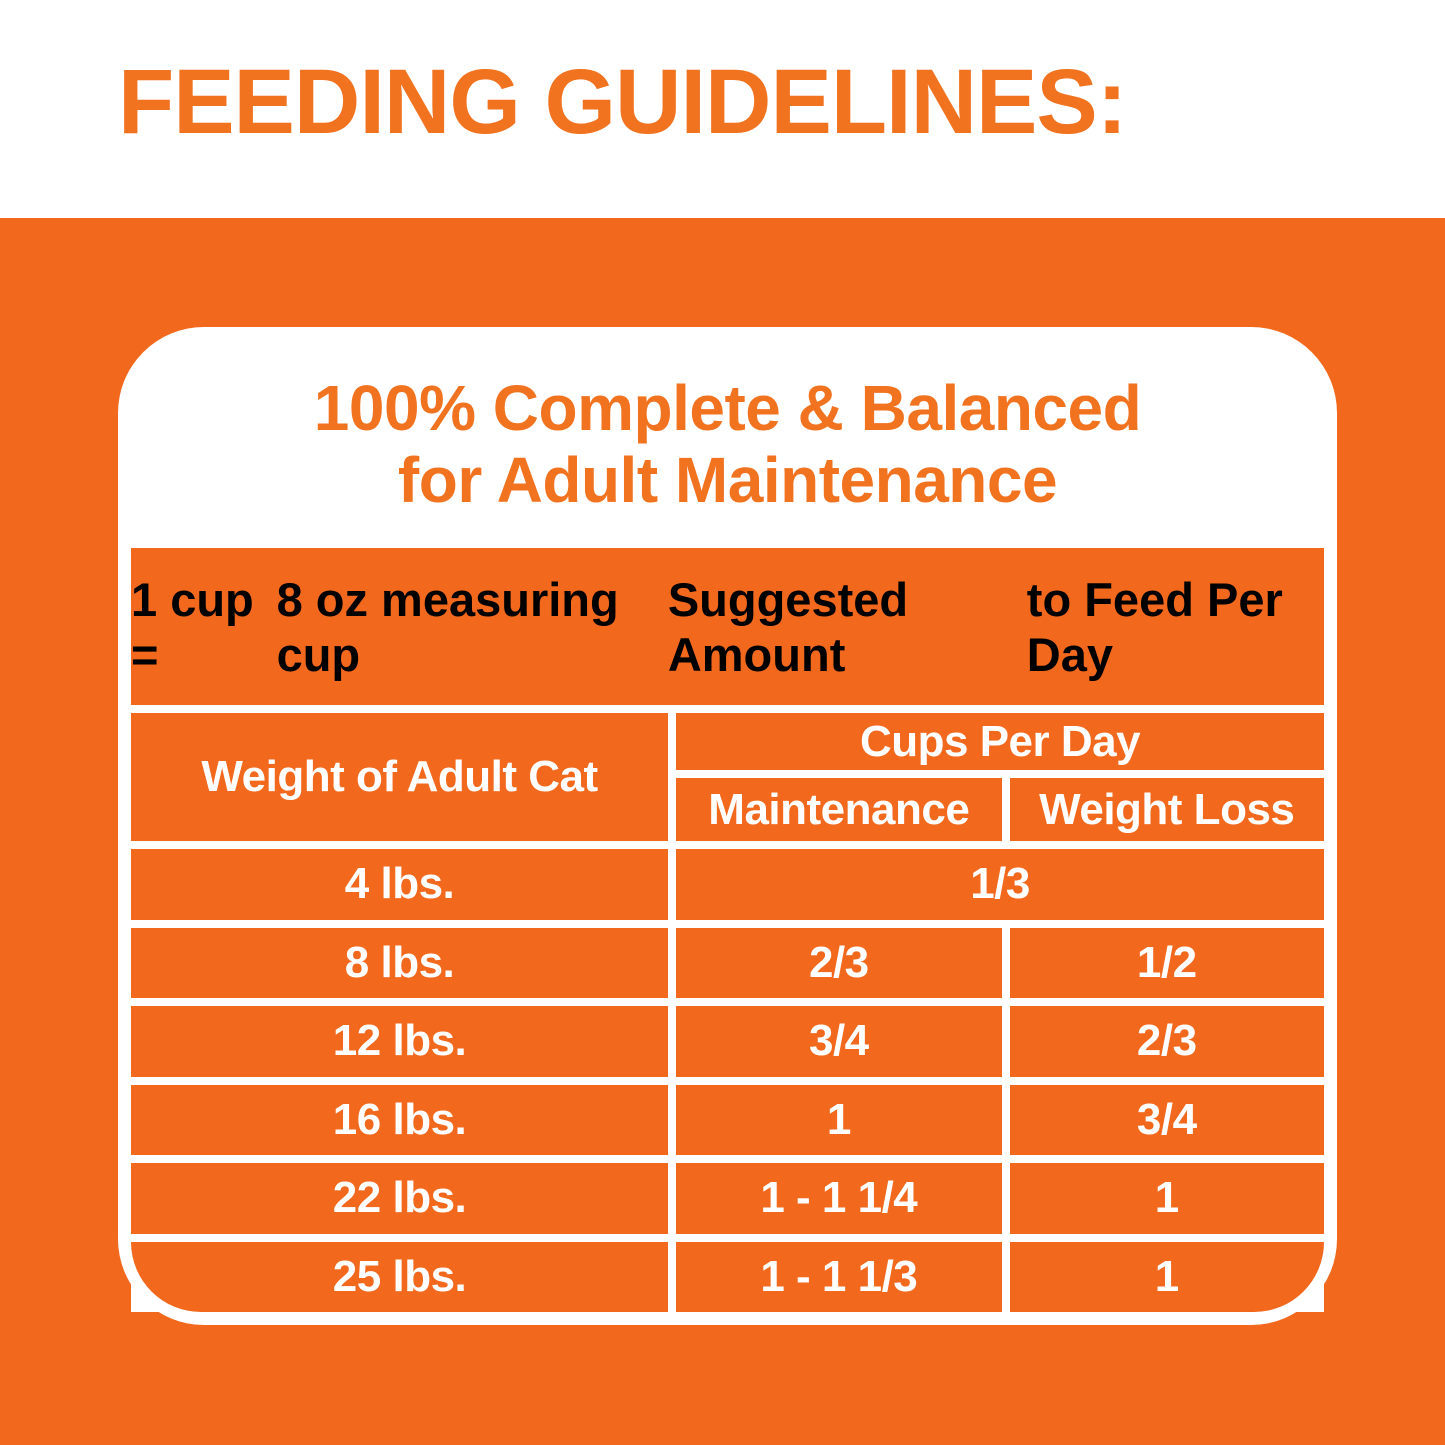 This screenshot has width=1445, height=1445. I want to click on cup-note: 1 cup = 8 oz measuring cup, so click(399, 626).